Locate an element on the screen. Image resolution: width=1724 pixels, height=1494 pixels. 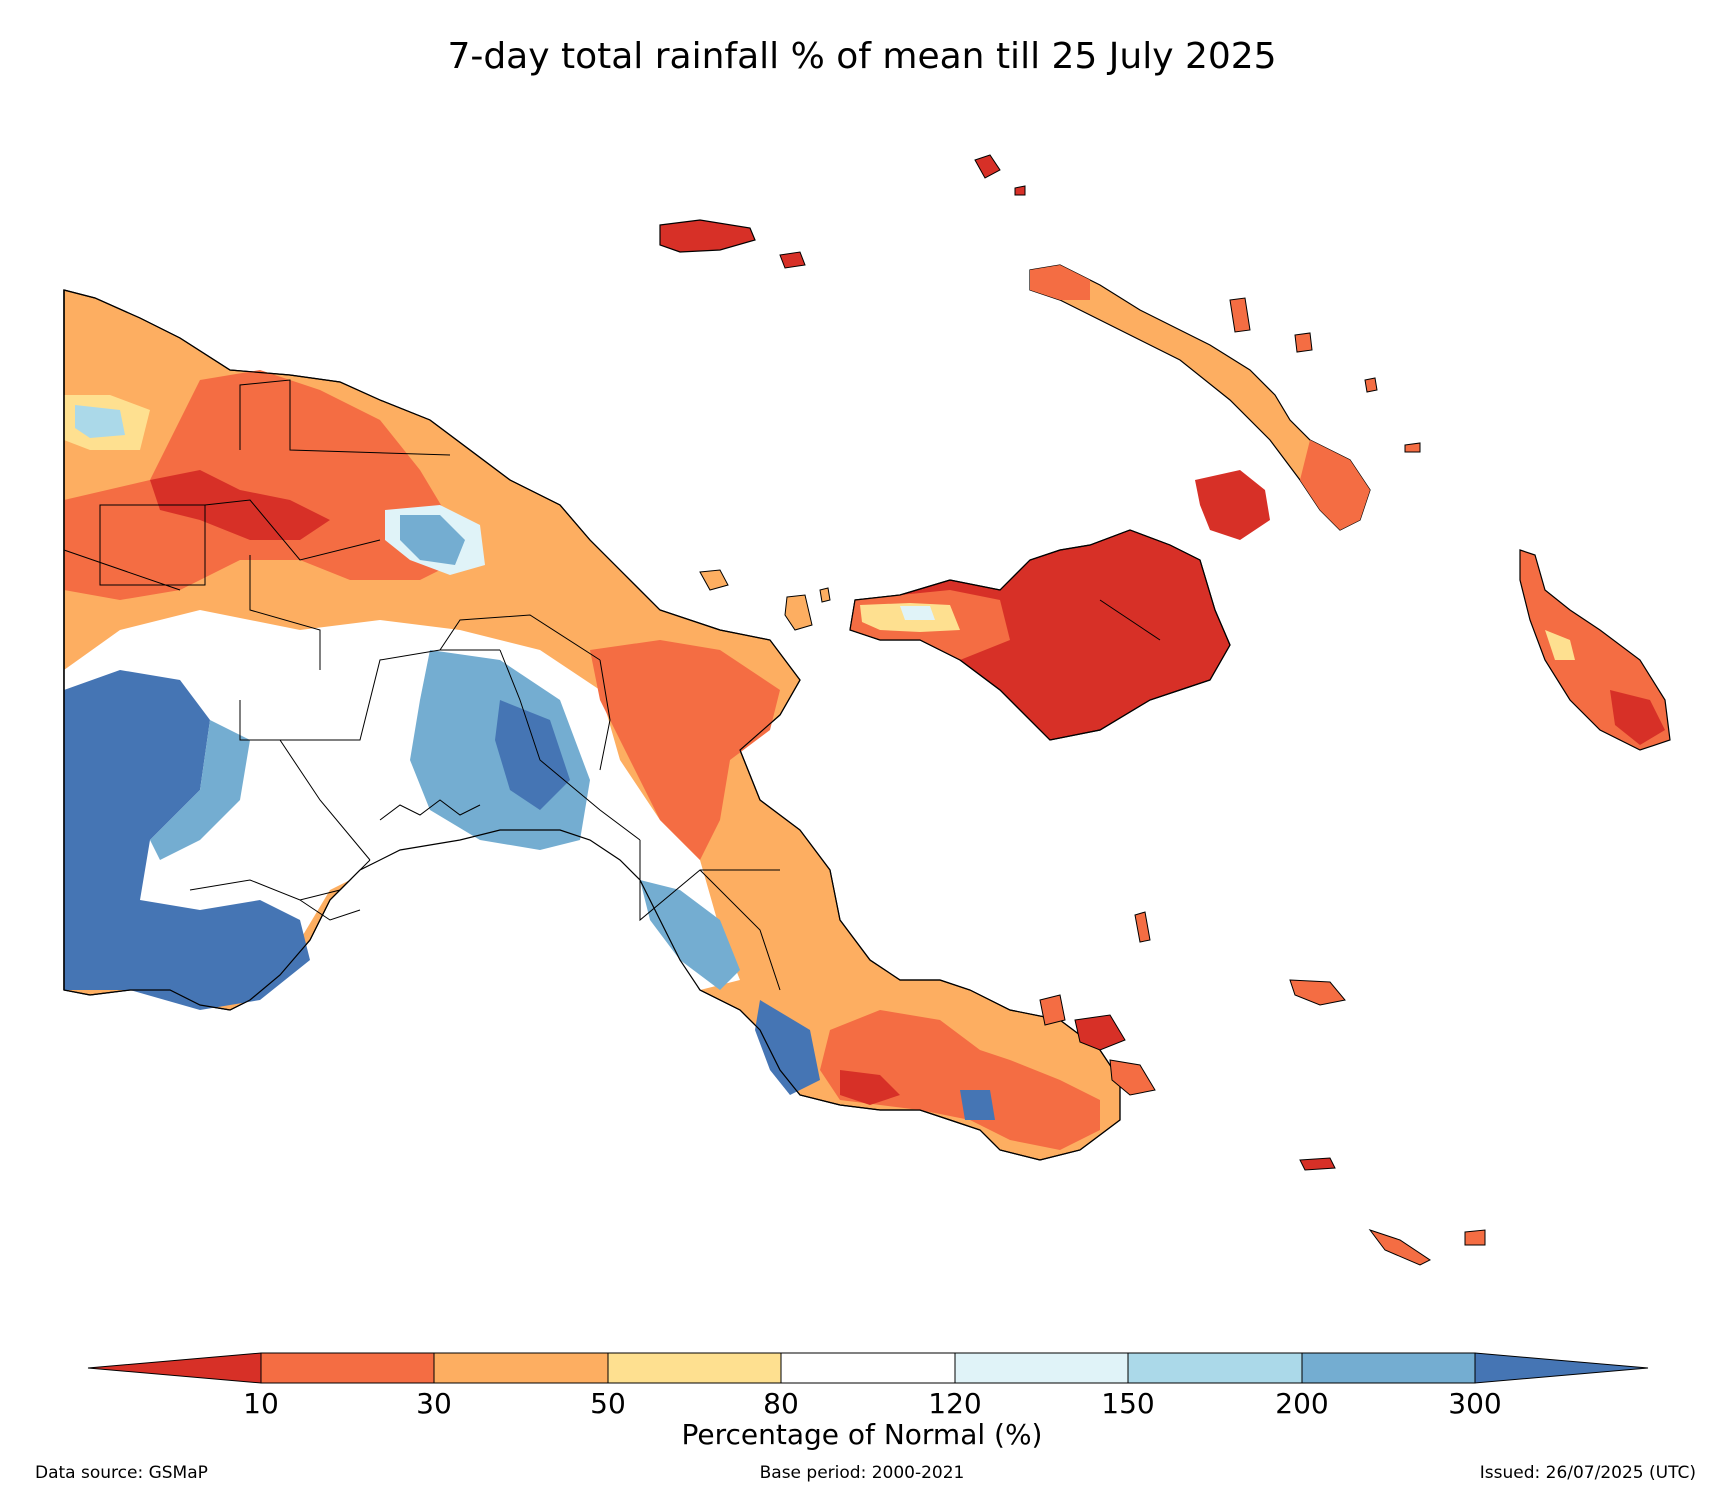
colorbar-tick: 120 is located at coordinates (955, 1403).